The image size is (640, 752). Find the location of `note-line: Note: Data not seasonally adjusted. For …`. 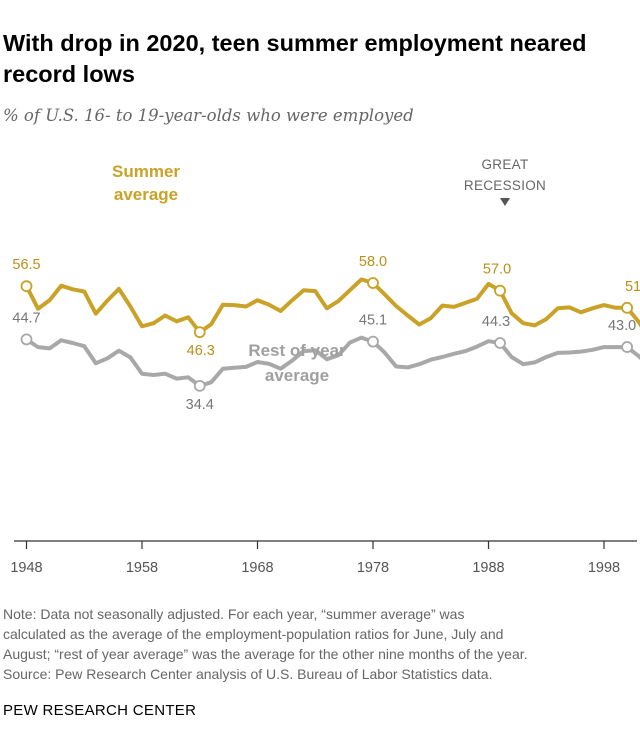

note-line: Note: Data not seasonally adjusted. For … is located at coordinates (234, 614).